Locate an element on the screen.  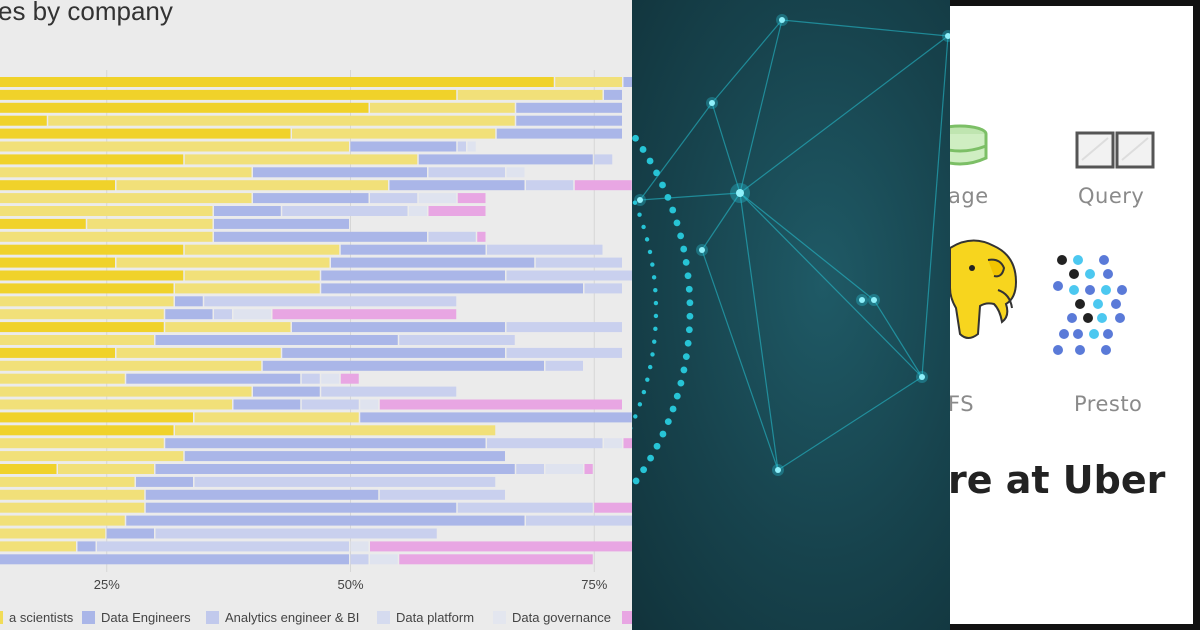
presto-icon is located at coordinates (1090, 305).